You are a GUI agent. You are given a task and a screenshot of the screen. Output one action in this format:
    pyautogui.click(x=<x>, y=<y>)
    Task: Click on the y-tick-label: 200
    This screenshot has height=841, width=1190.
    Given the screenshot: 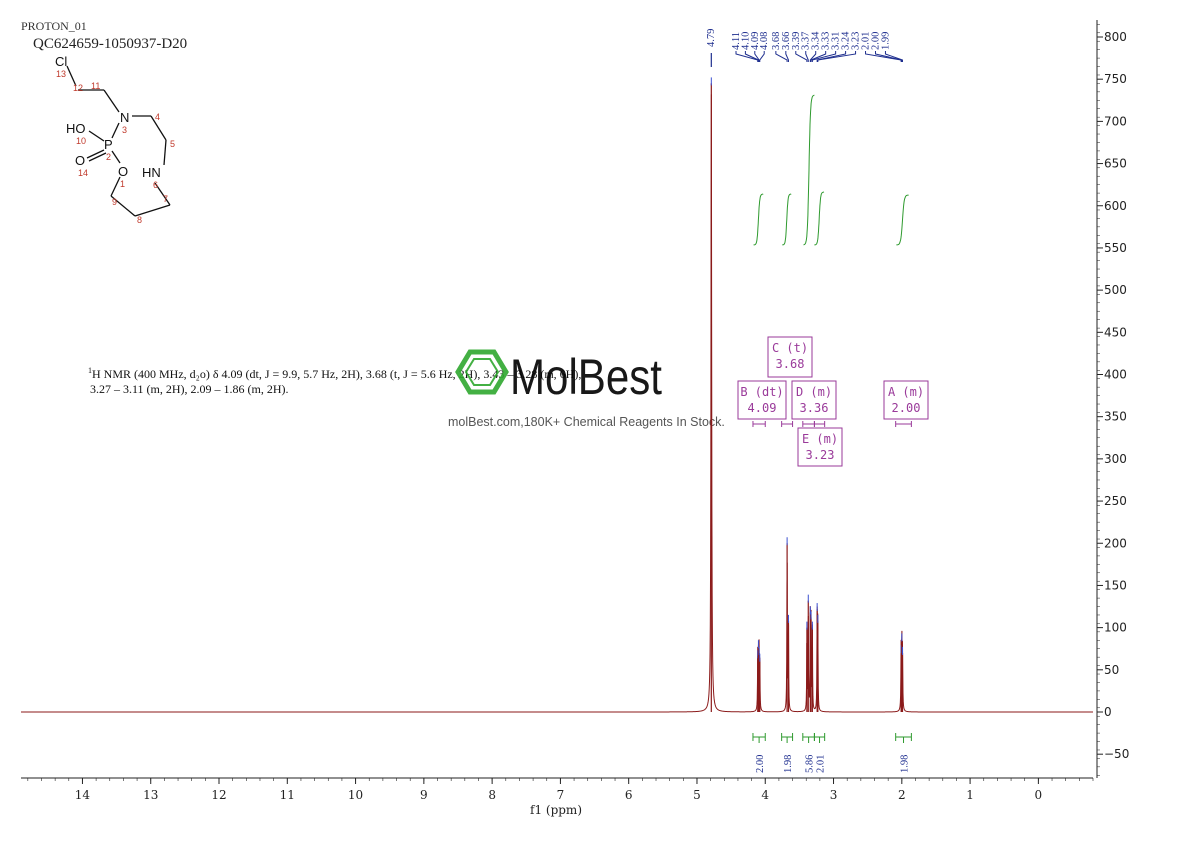 What is the action you would take?
    pyautogui.click(x=1115, y=543)
    